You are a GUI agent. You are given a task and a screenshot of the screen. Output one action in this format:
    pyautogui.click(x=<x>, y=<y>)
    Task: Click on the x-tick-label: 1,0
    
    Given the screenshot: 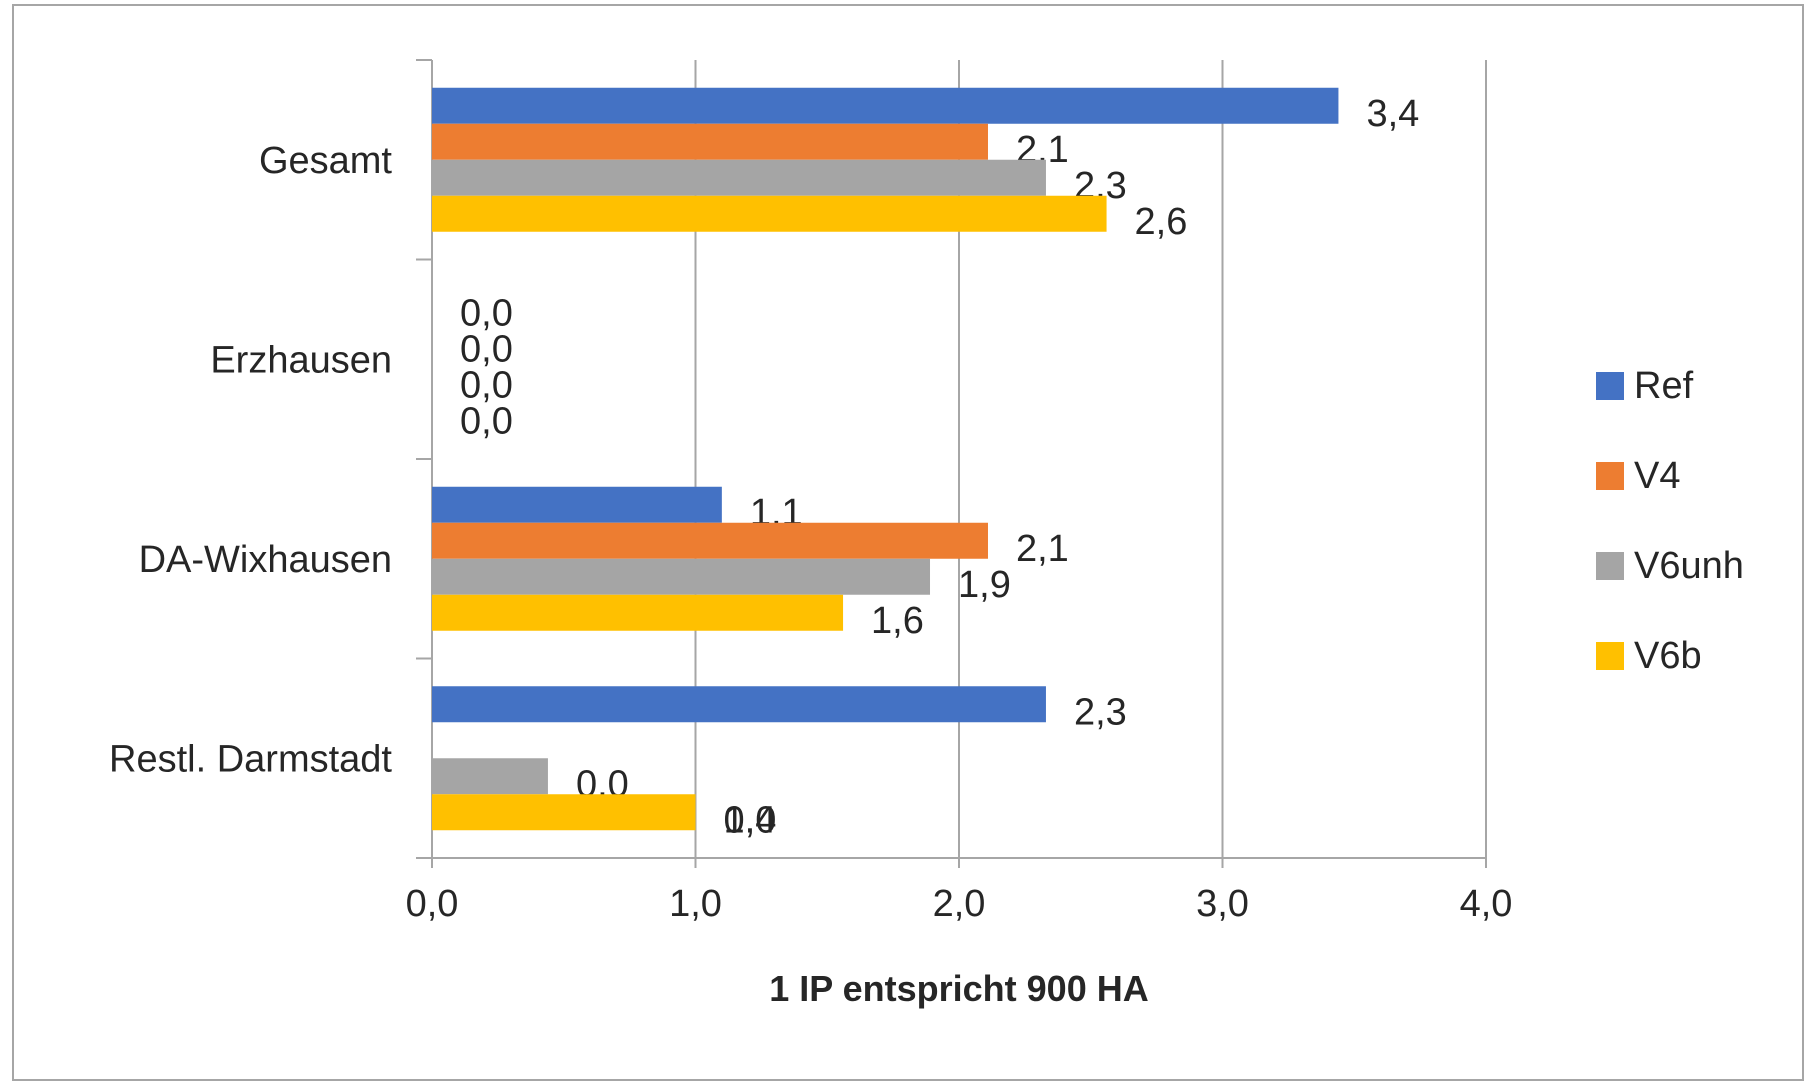 What is the action you would take?
    pyautogui.click(x=695, y=904)
    